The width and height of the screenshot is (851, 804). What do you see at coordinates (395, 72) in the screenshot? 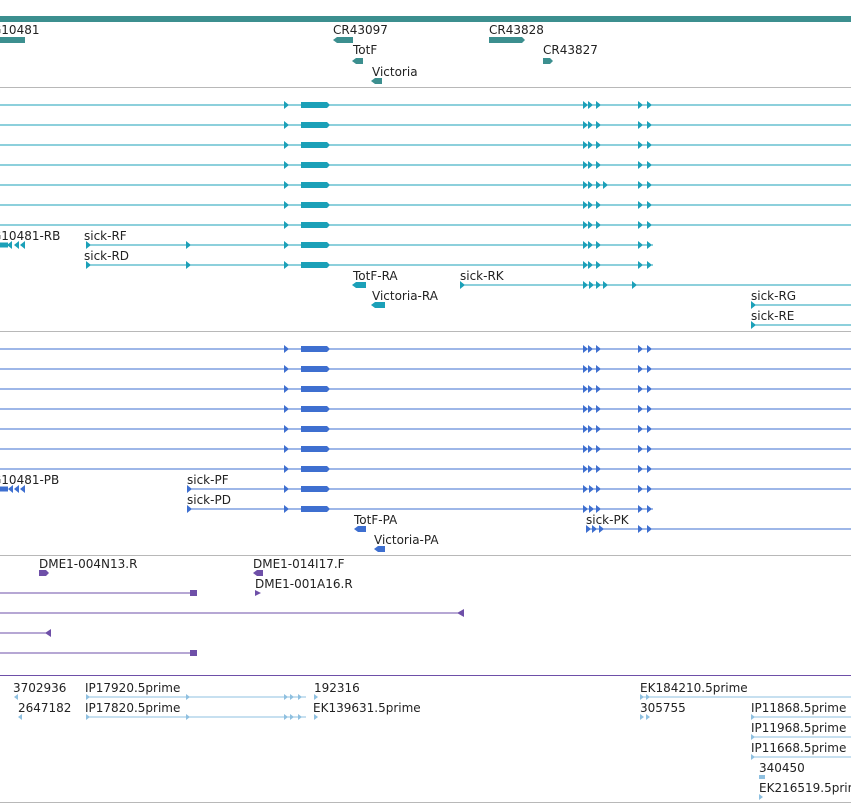
I see `gene-label: Victoria` at bounding box center [395, 72].